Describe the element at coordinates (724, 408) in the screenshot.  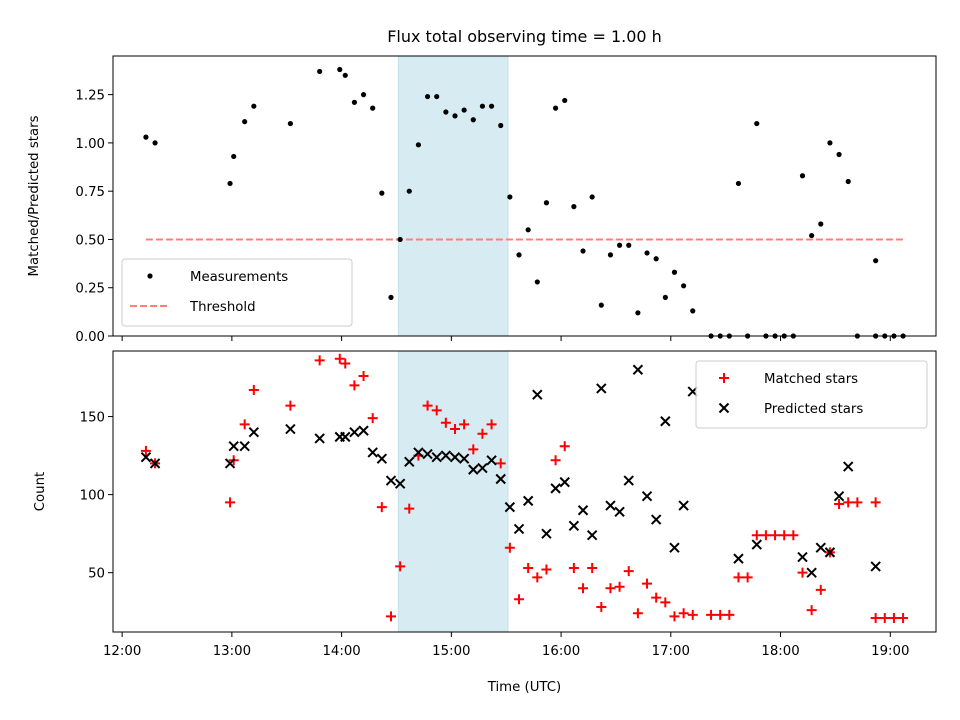
I see `legend-predicted-stars-swatch` at that location.